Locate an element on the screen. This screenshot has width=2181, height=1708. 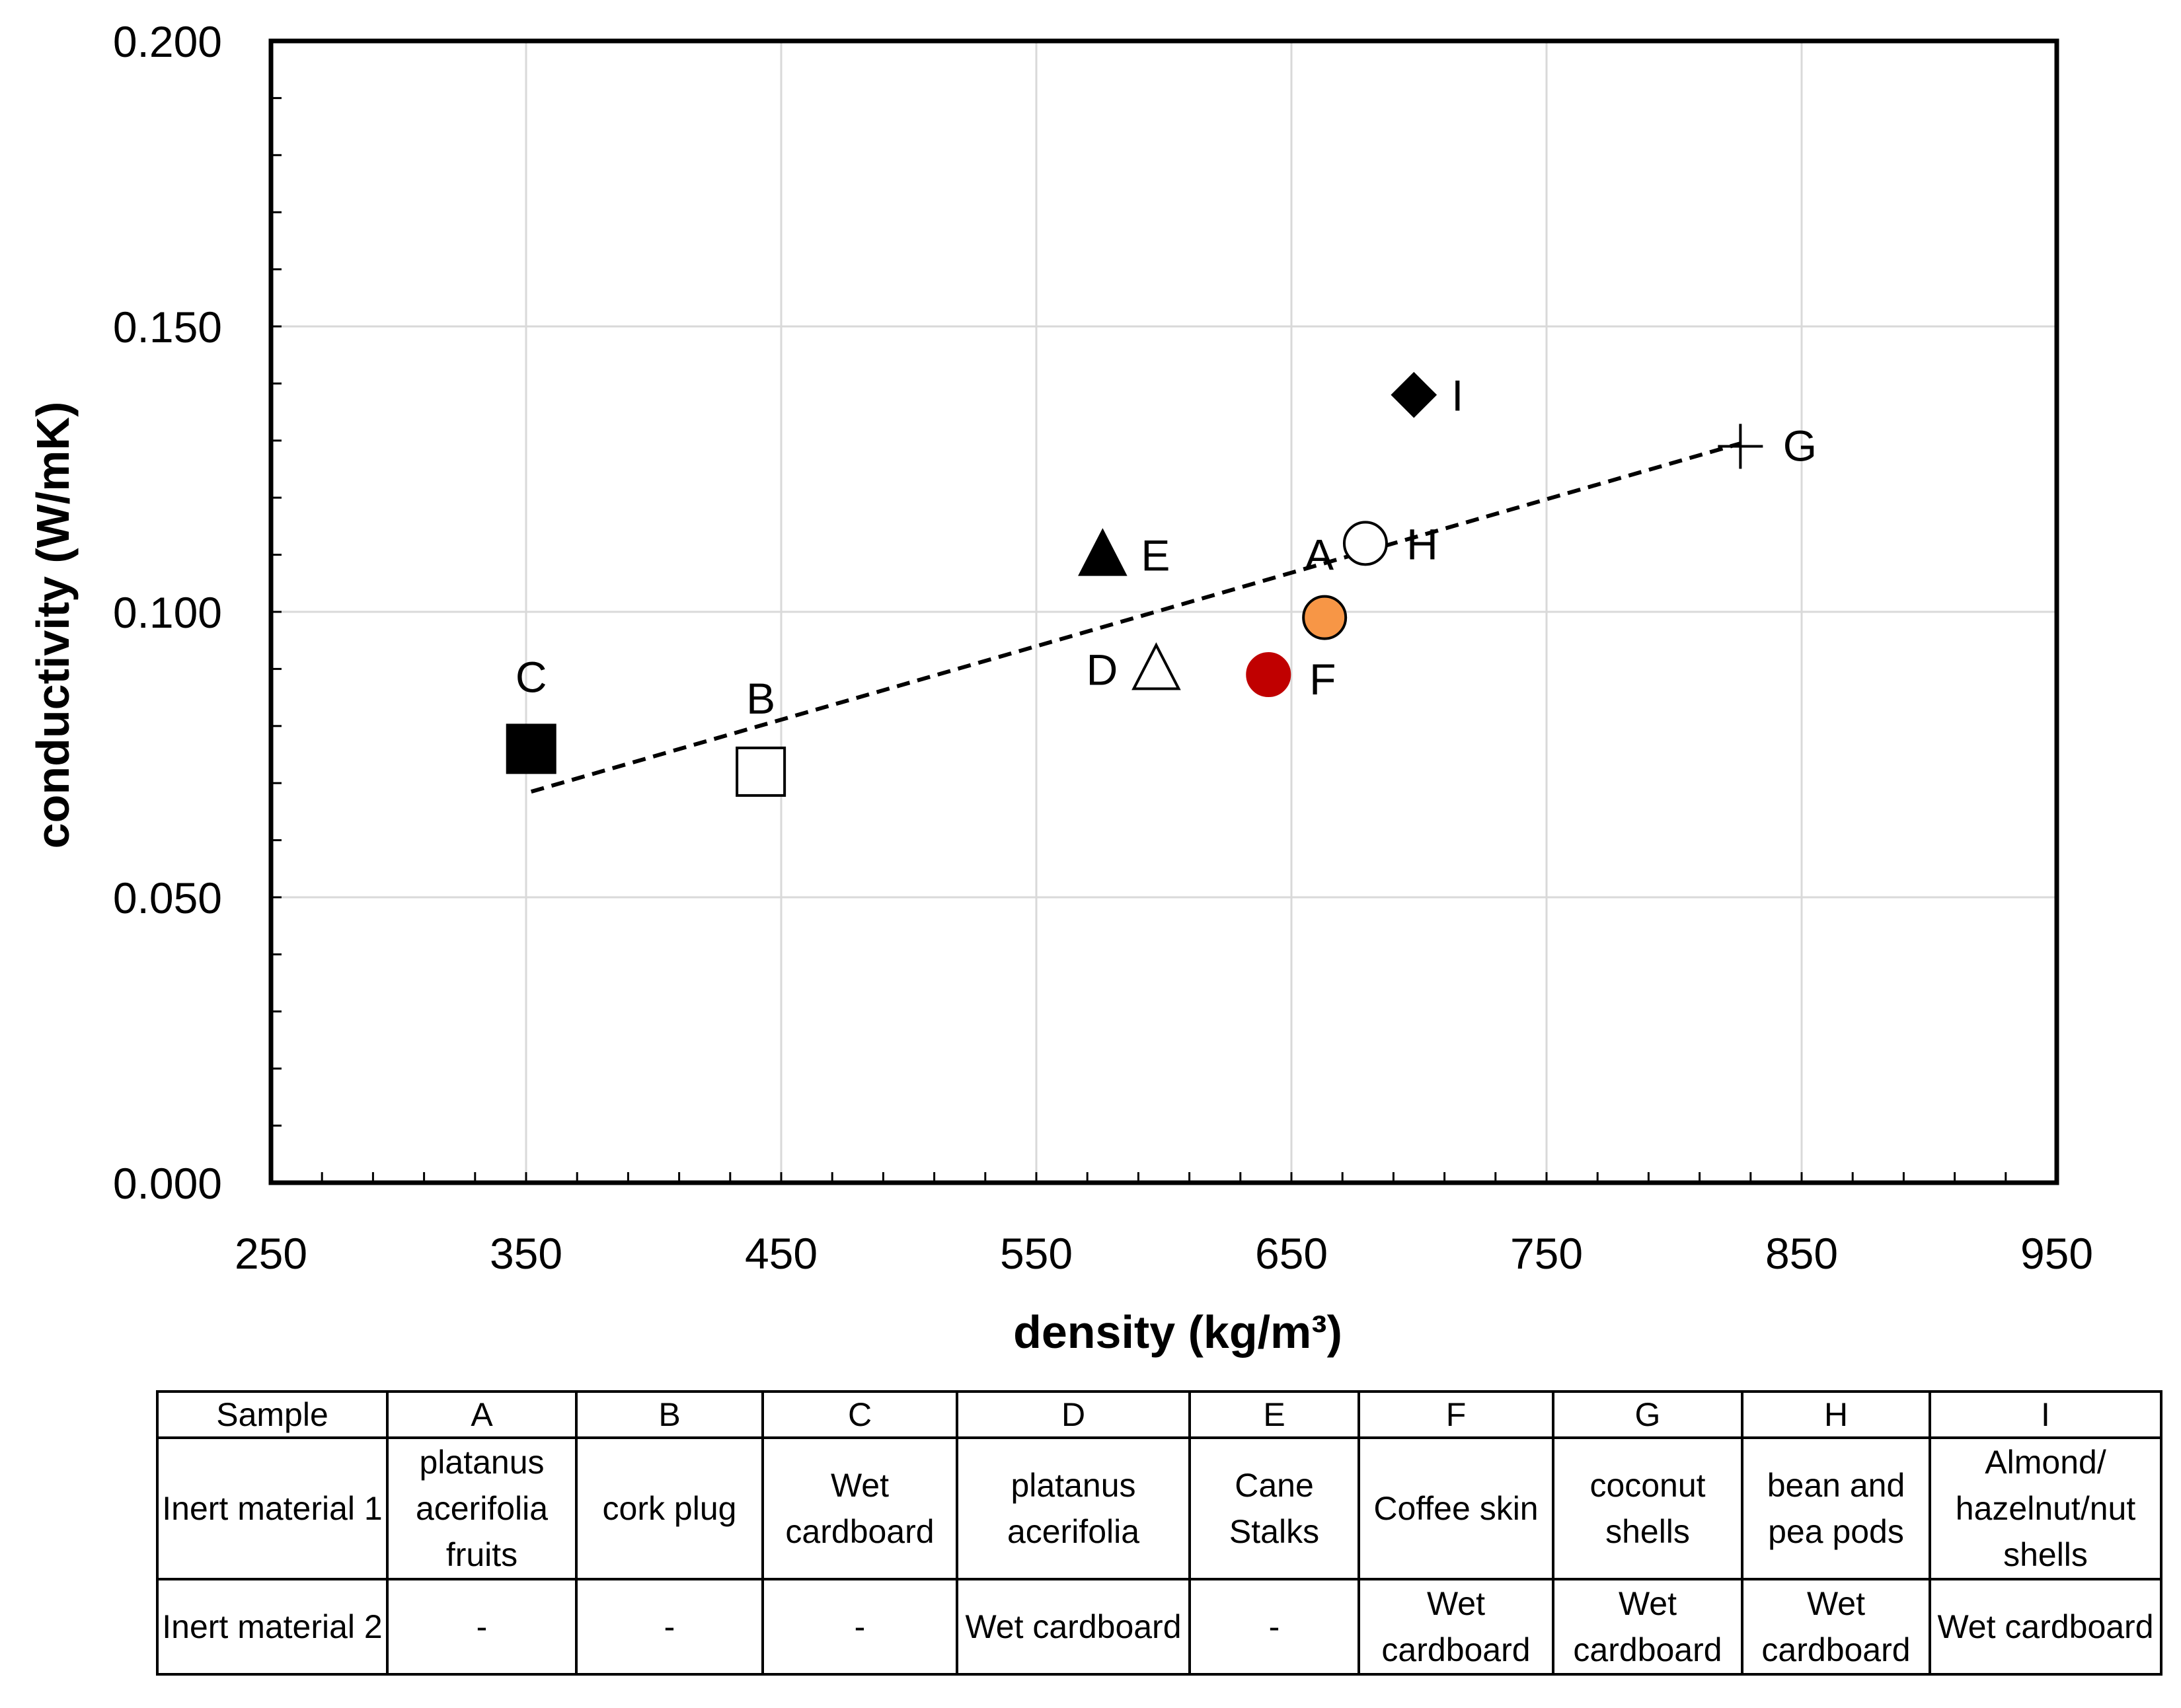
point-label-f: F is located at coordinates (1322, 679).